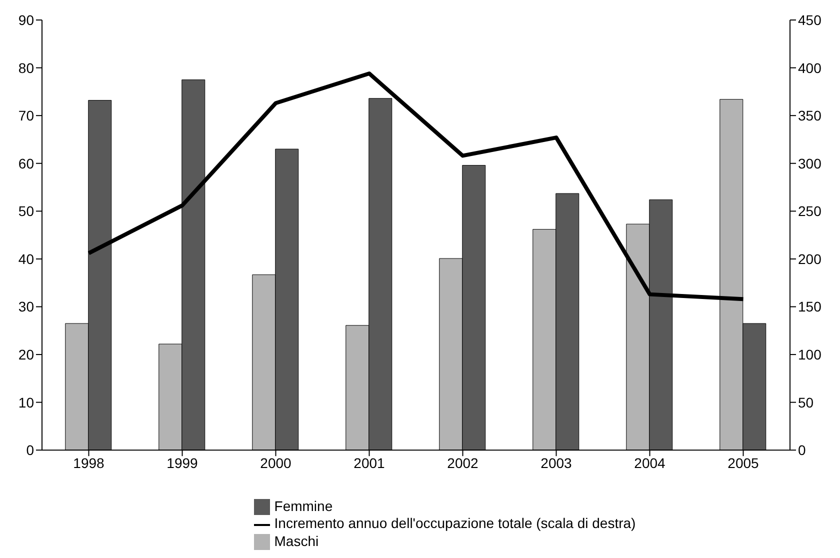 The image size is (840, 558). What do you see at coordinates (303, 506) in the screenshot?
I see `legend-label: Femmine` at bounding box center [303, 506].